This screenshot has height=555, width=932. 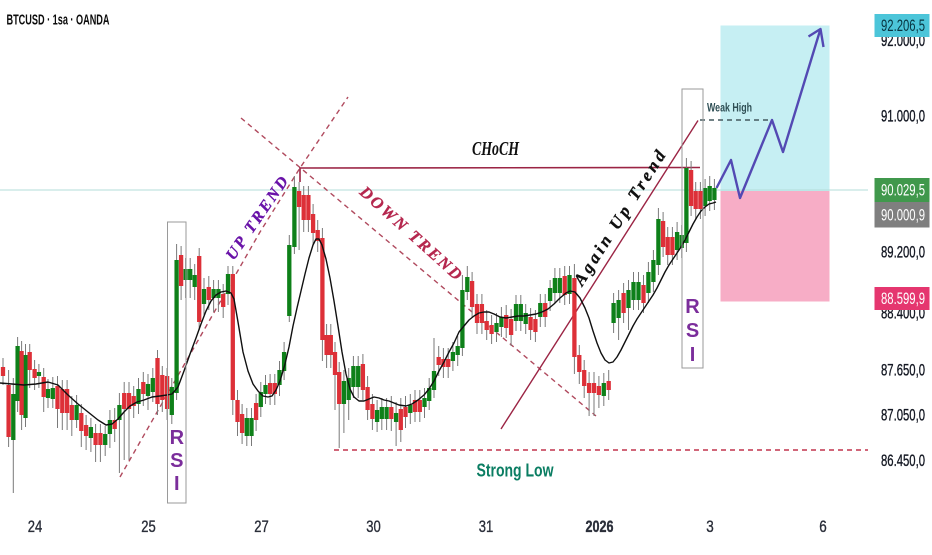 What do you see at coordinates (903, 299) in the screenshot?
I see `svg-text: 88.599,9` at bounding box center [903, 299].